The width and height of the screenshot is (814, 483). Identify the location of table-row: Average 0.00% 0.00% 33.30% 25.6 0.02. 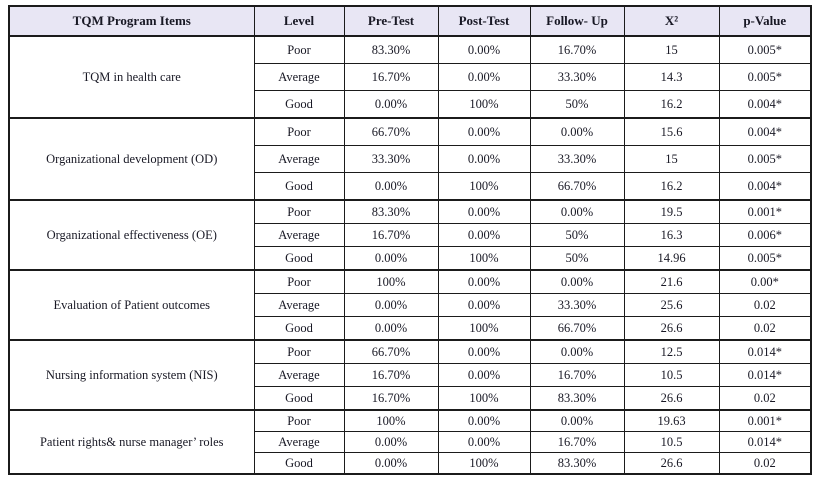
(410, 305).